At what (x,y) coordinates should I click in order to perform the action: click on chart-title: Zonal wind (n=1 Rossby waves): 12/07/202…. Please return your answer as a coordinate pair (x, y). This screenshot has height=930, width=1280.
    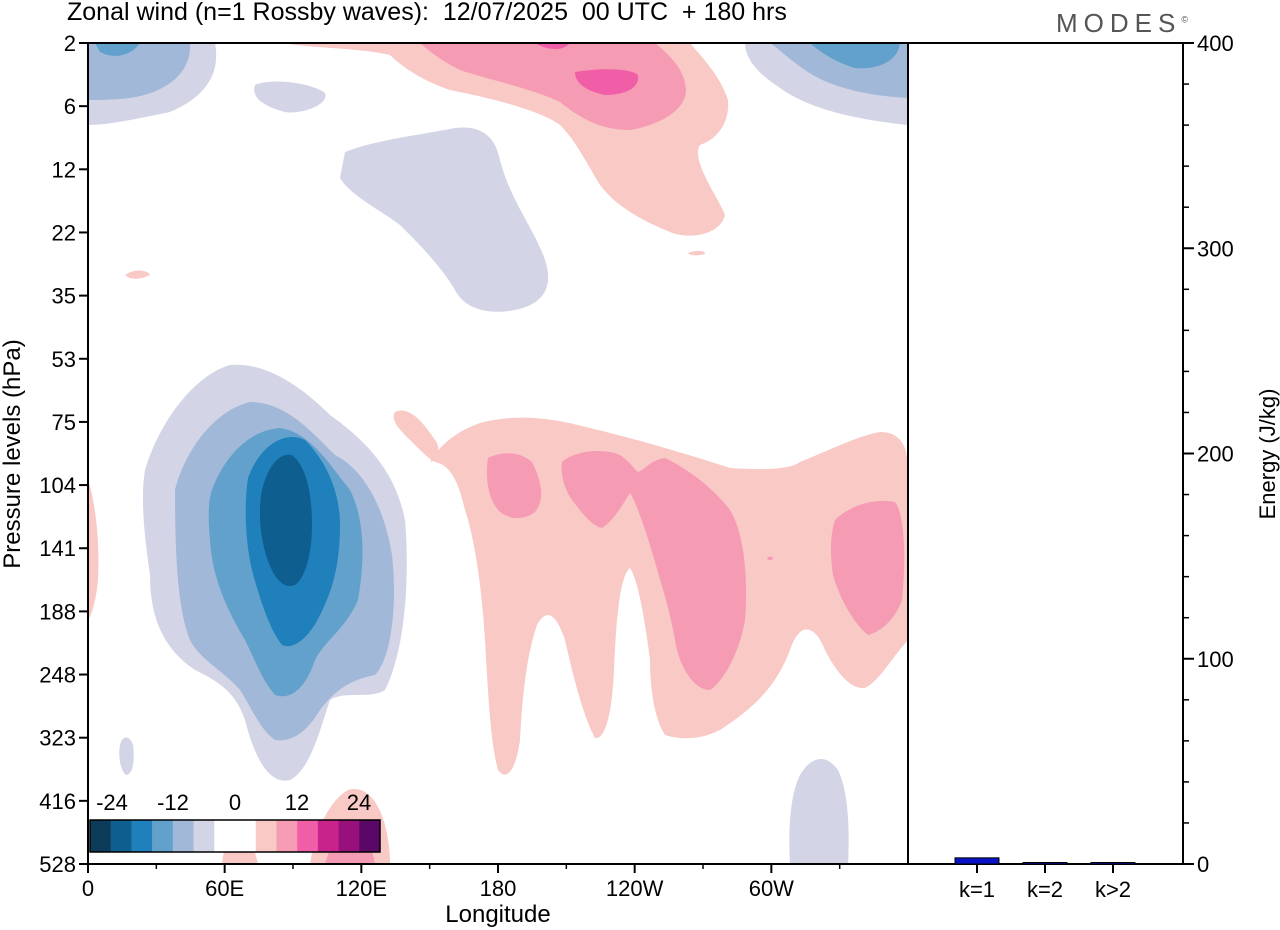
    Looking at the image, I should click on (427, 13).